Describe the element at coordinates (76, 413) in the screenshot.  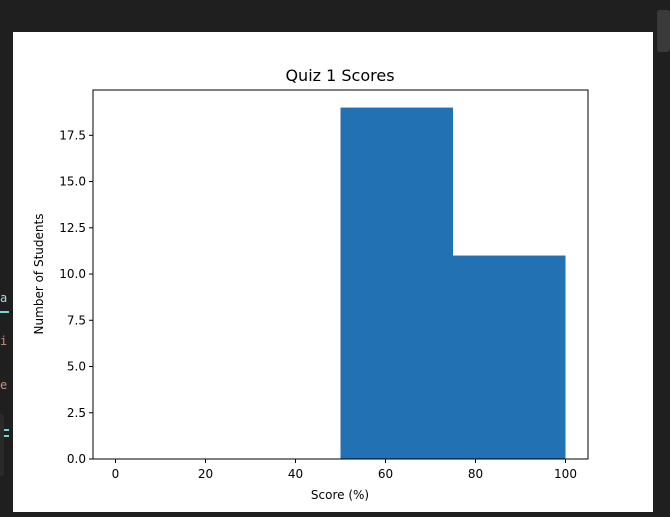
I see `y-tick-label: 2.5` at that location.